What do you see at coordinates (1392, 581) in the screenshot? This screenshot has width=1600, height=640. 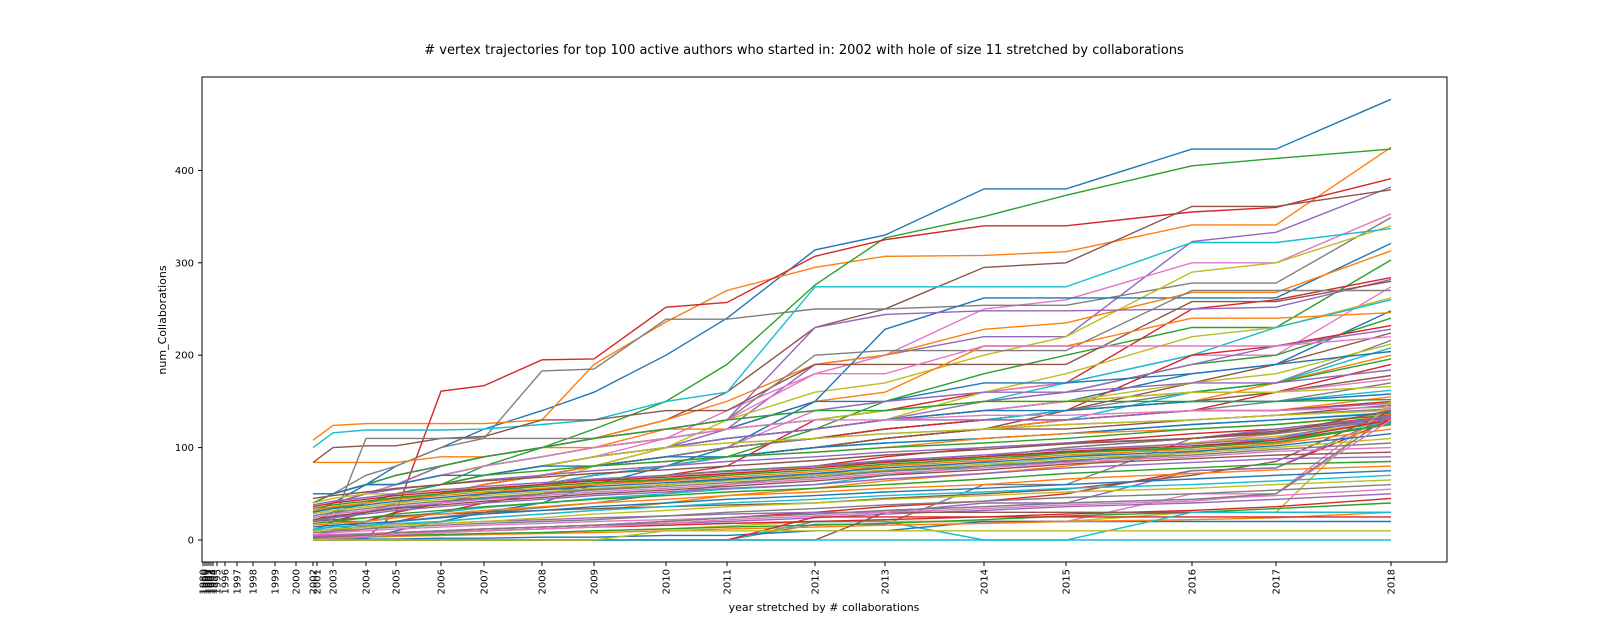 I see `x-tick-label: 2018` at bounding box center [1392, 581].